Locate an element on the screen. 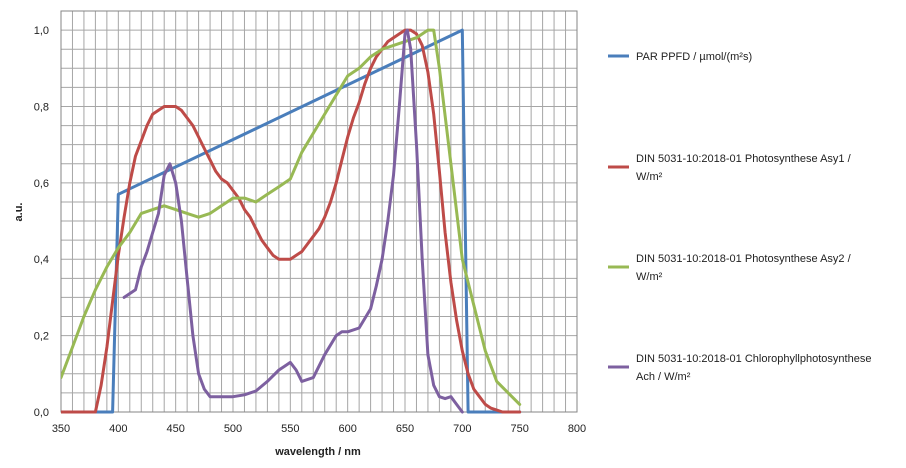 Image resolution: width=906 pixels, height=468 pixels. legend-label-1: PAR PPFD / µmol/(m²s) is located at coordinates (694, 57).